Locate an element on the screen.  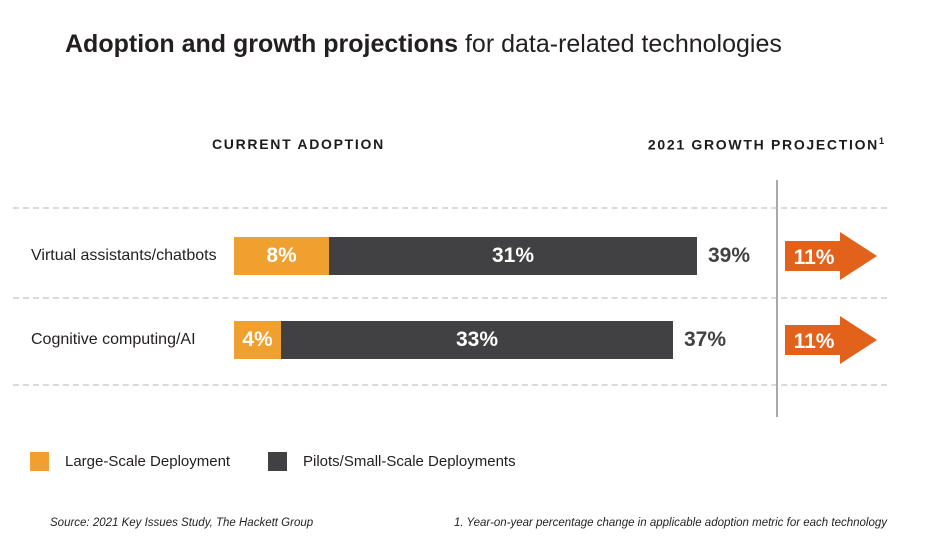
legend-label: Pilots/Small-Scale Deployments is located at coordinates (409, 461).